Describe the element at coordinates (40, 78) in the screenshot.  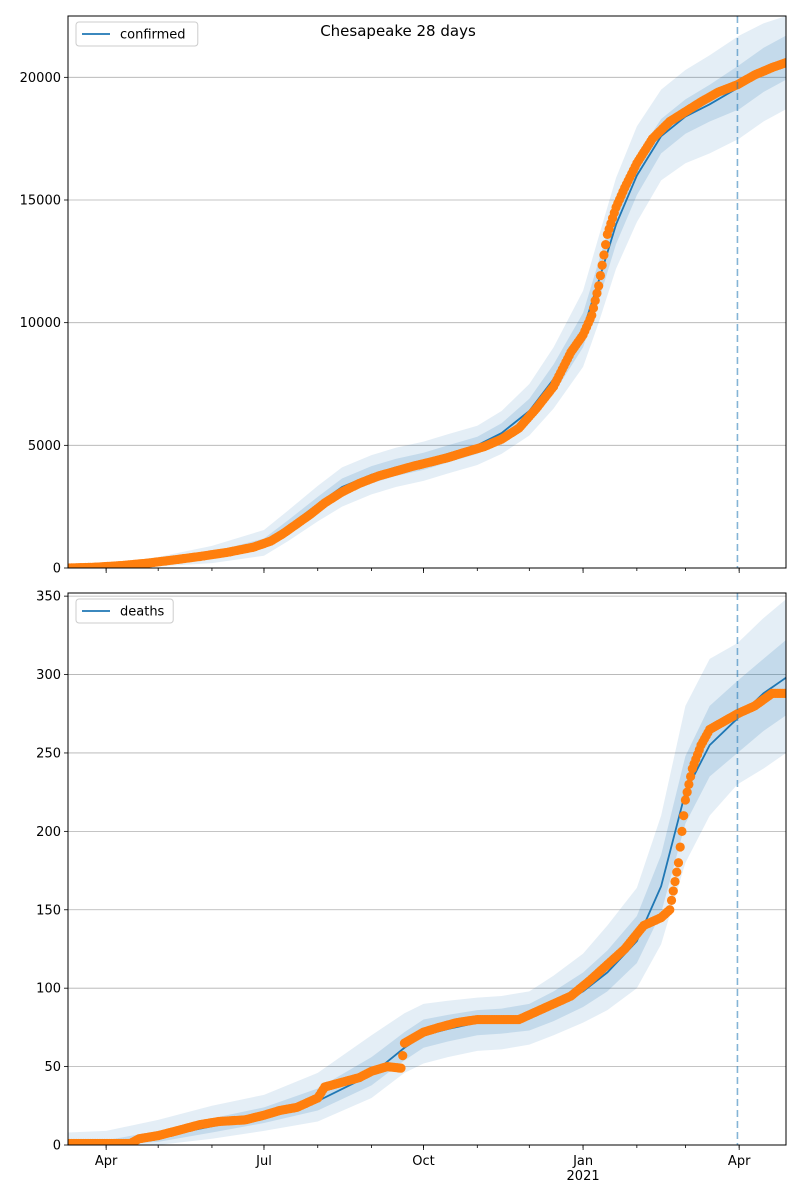
I see `y-tick-label: 20000` at that location.